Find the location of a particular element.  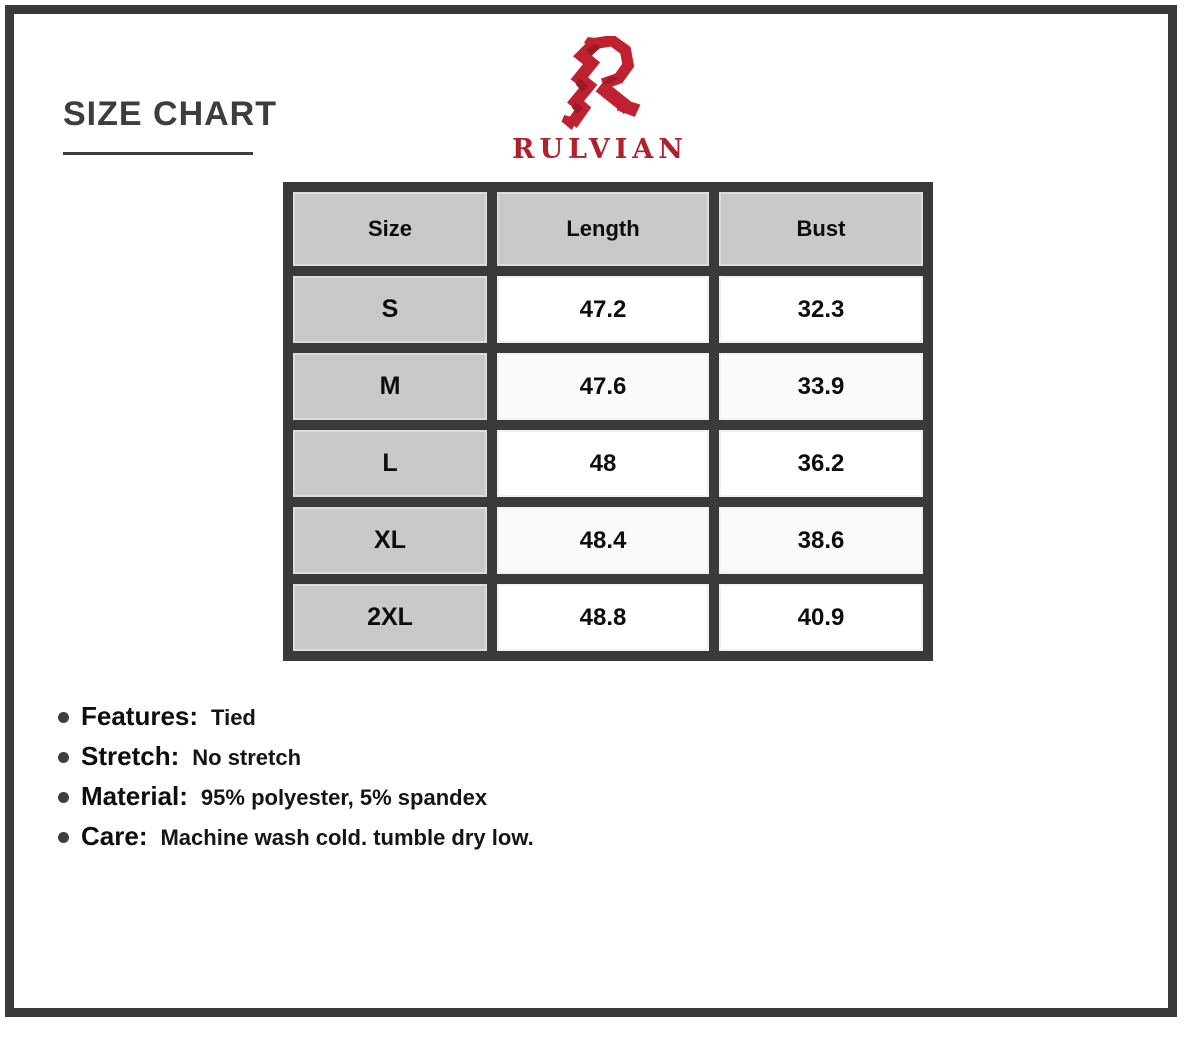

detail-item: Features: Tied is located at coordinates (296, 717).